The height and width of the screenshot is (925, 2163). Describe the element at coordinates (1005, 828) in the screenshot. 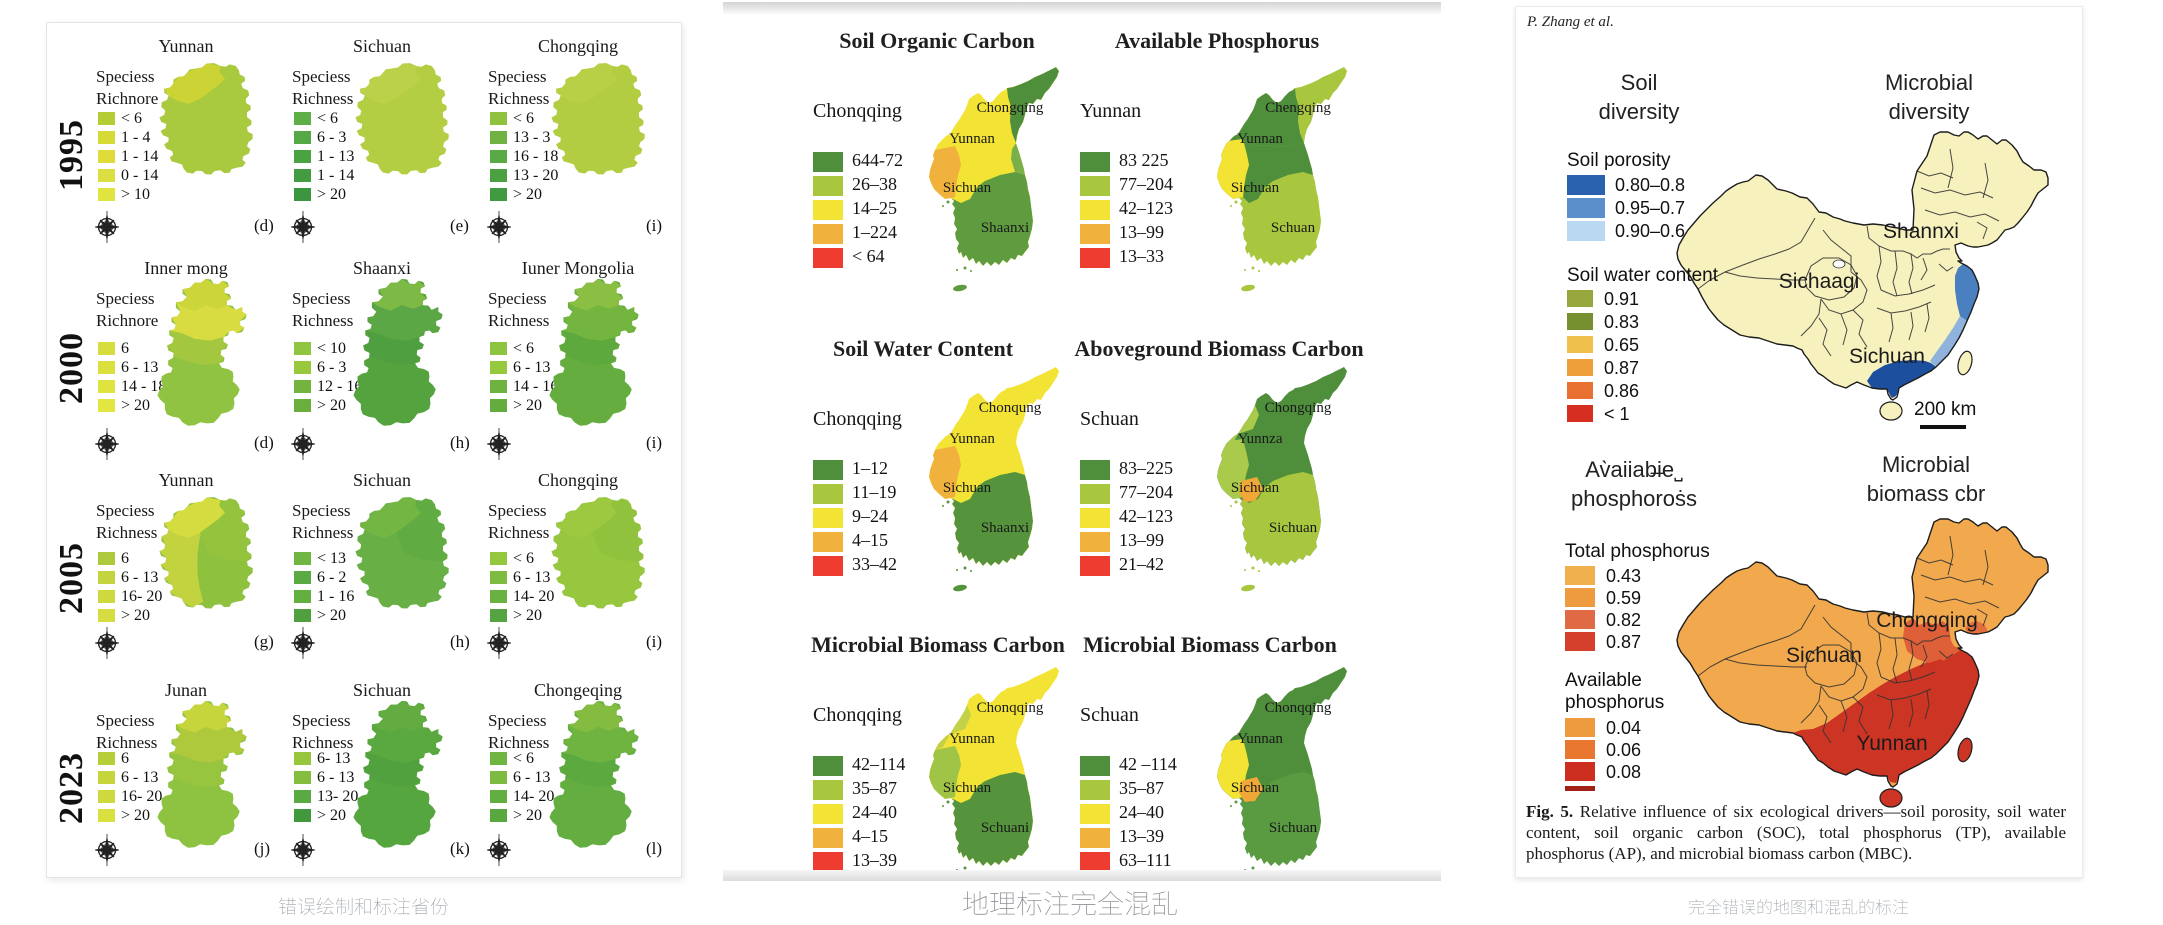

I see `svg-text: Schuani` at that location.